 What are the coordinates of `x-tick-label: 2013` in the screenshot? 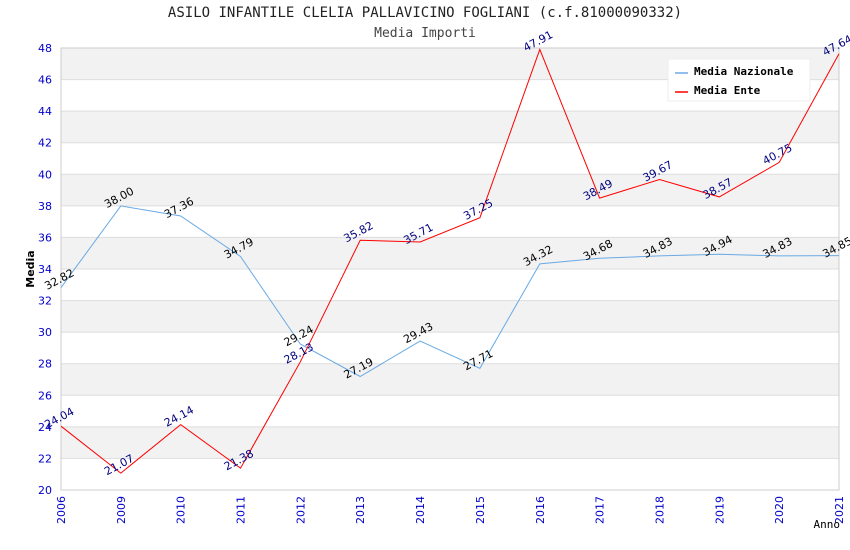 It's located at (360, 510).